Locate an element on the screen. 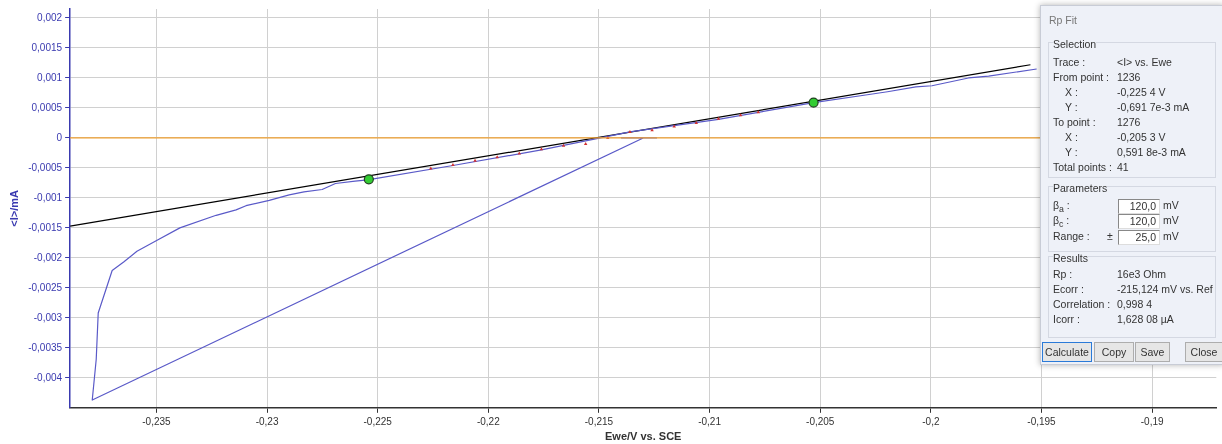 Image resolution: width=1222 pixels, height=444 pixels. annotation: Rp : is located at coordinates (1063, 274).